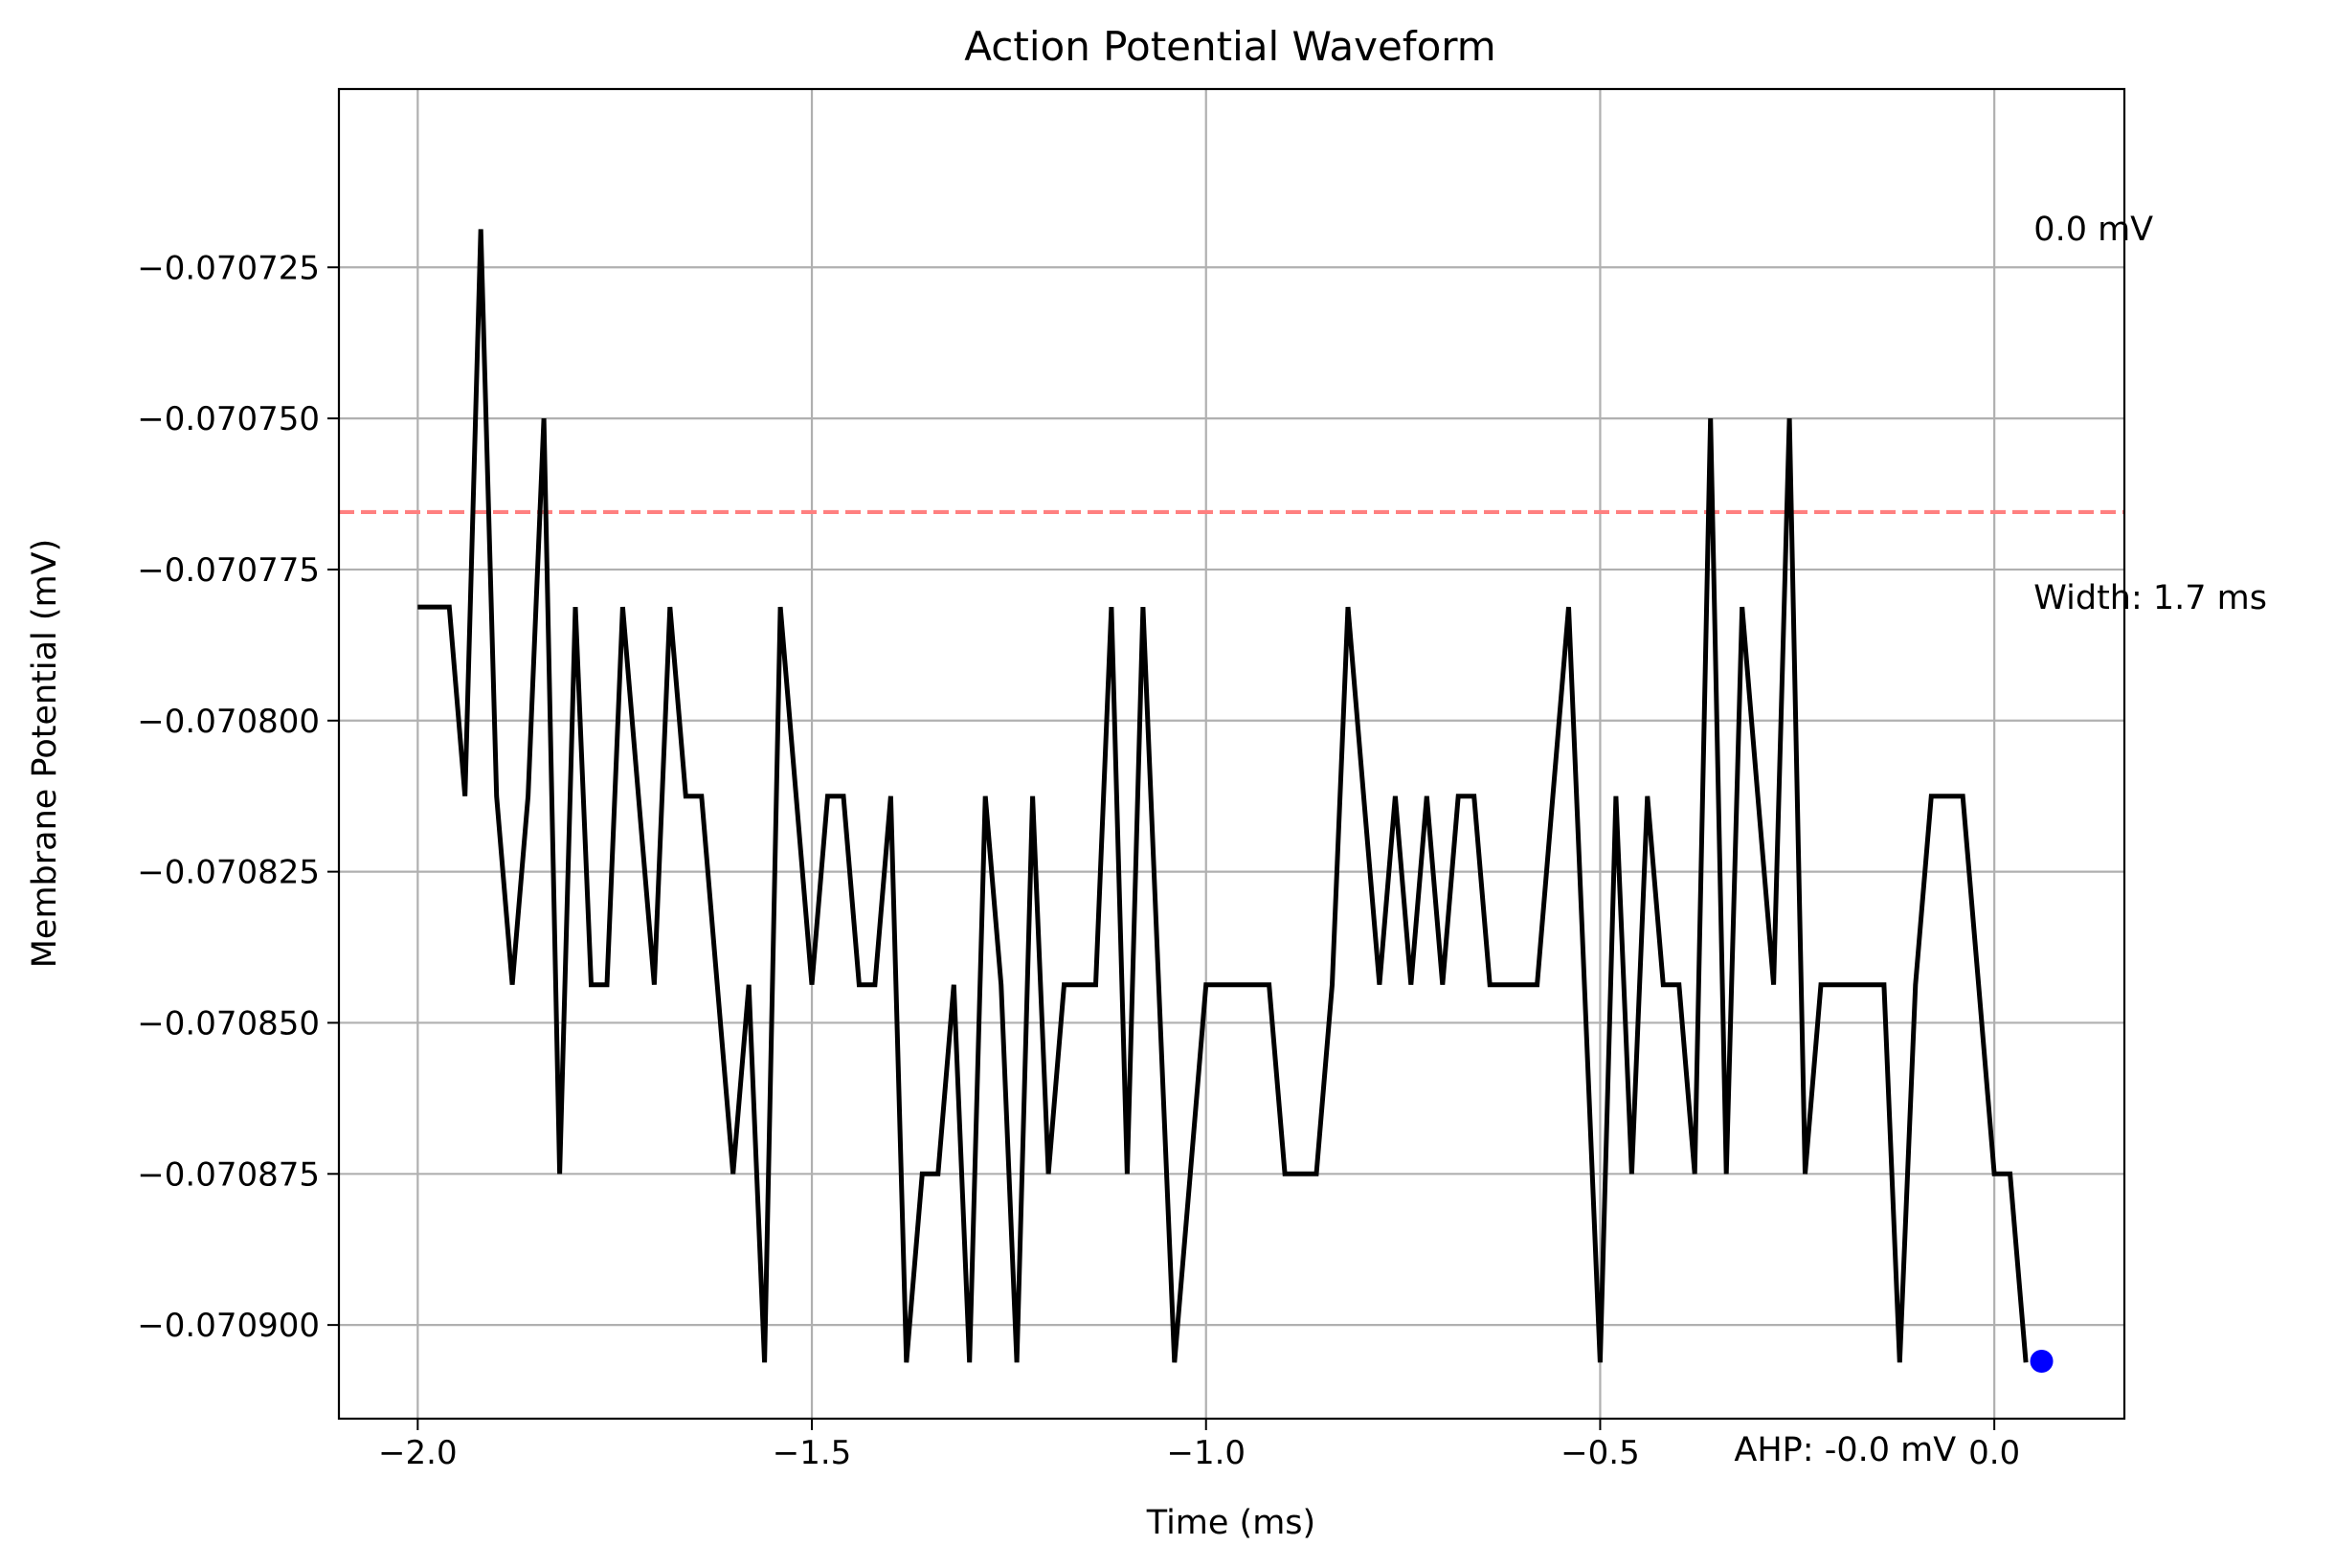 The height and width of the screenshot is (1568, 2335). I want to click on peak-annotation: 0.0 mV, so click(2093, 230).